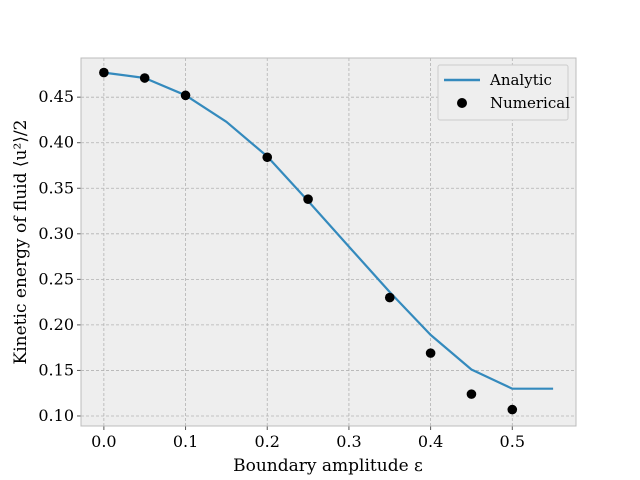 The height and width of the screenshot is (480, 640). Describe the element at coordinates (462, 103) in the screenshot. I see `legend-numerical-swatch` at that location.